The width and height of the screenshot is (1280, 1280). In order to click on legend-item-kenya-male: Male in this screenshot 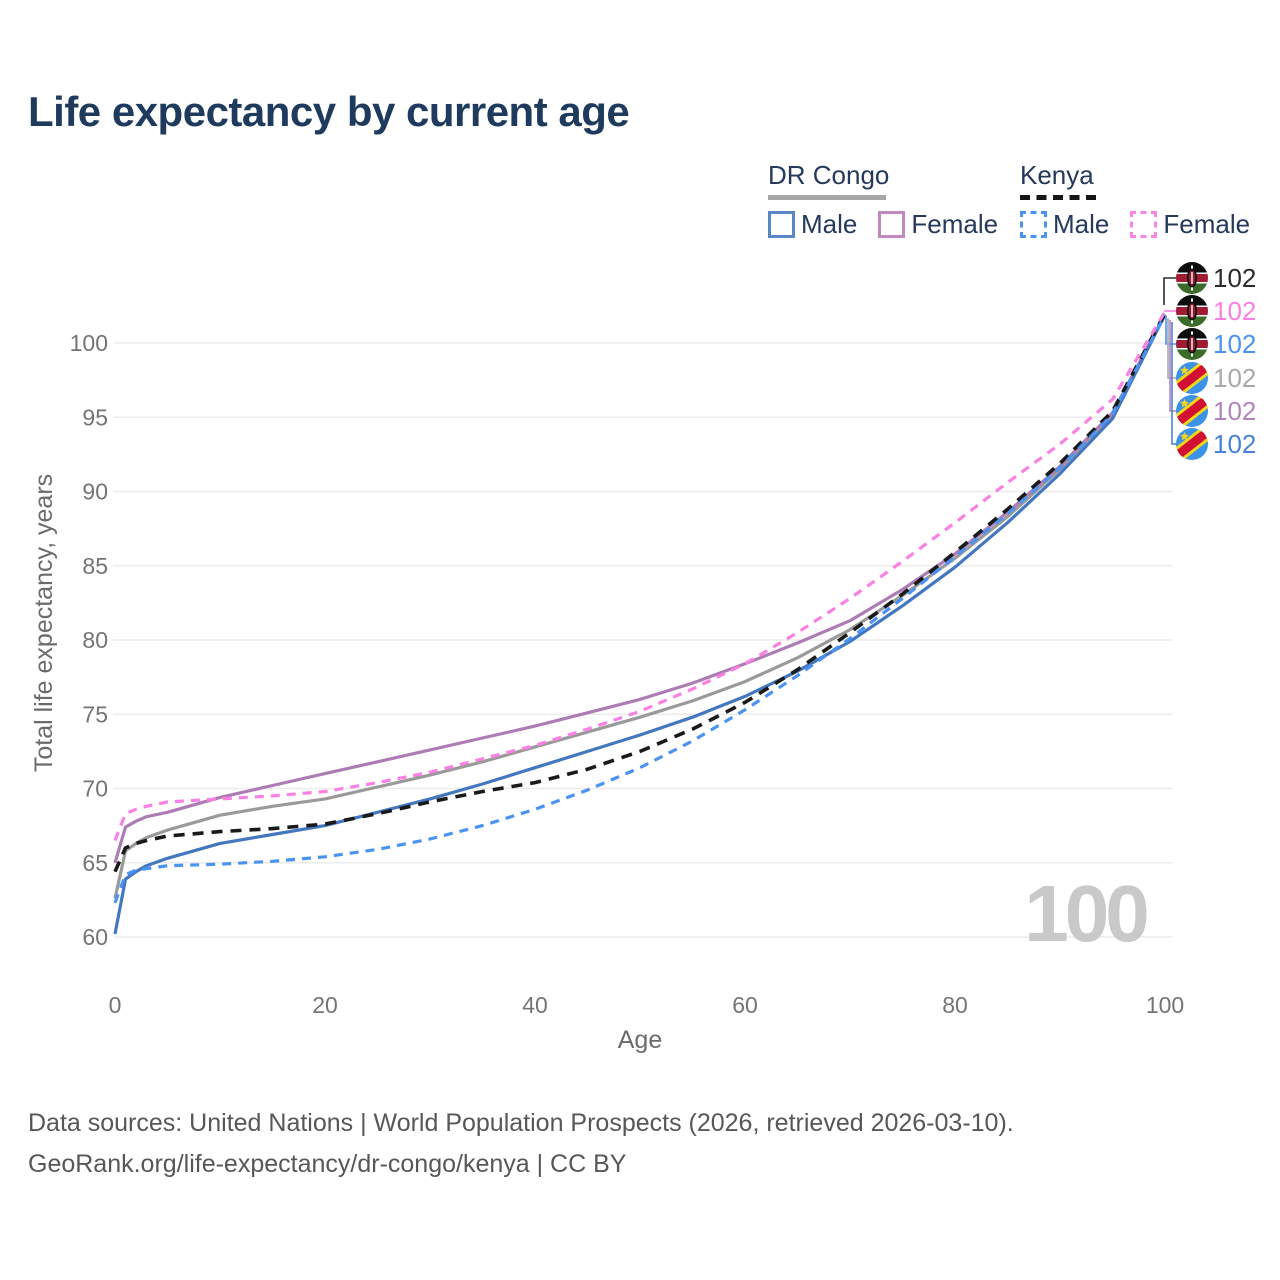, I will do `click(1064, 224)`.